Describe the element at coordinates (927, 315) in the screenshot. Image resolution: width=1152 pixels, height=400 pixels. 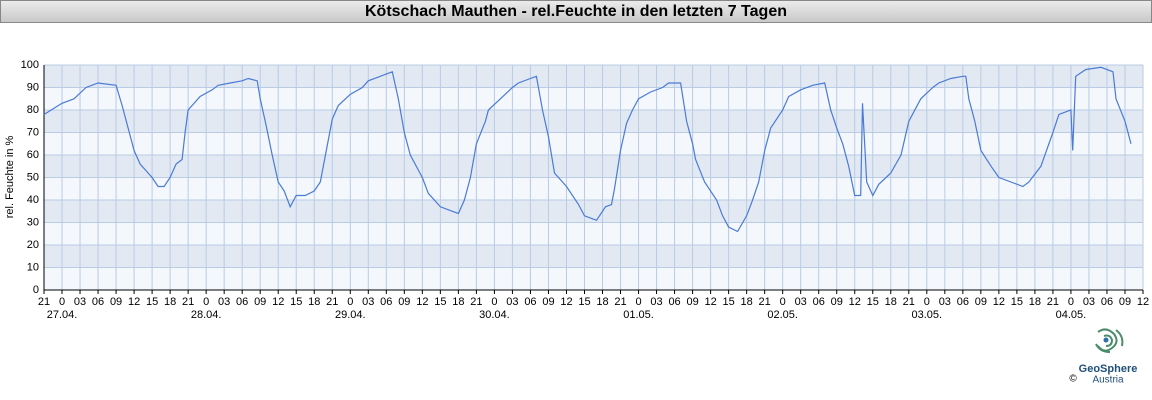
I see `date-label: 03.05.` at that location.